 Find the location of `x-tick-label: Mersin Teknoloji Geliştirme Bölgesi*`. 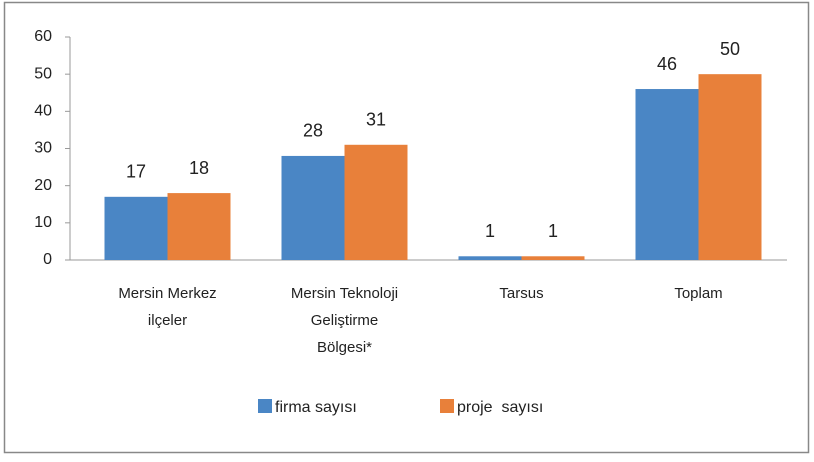

x-tick-label: Mersin Teknoloji Geliştirme Bölgesi* is located at coordinates (344, 320).